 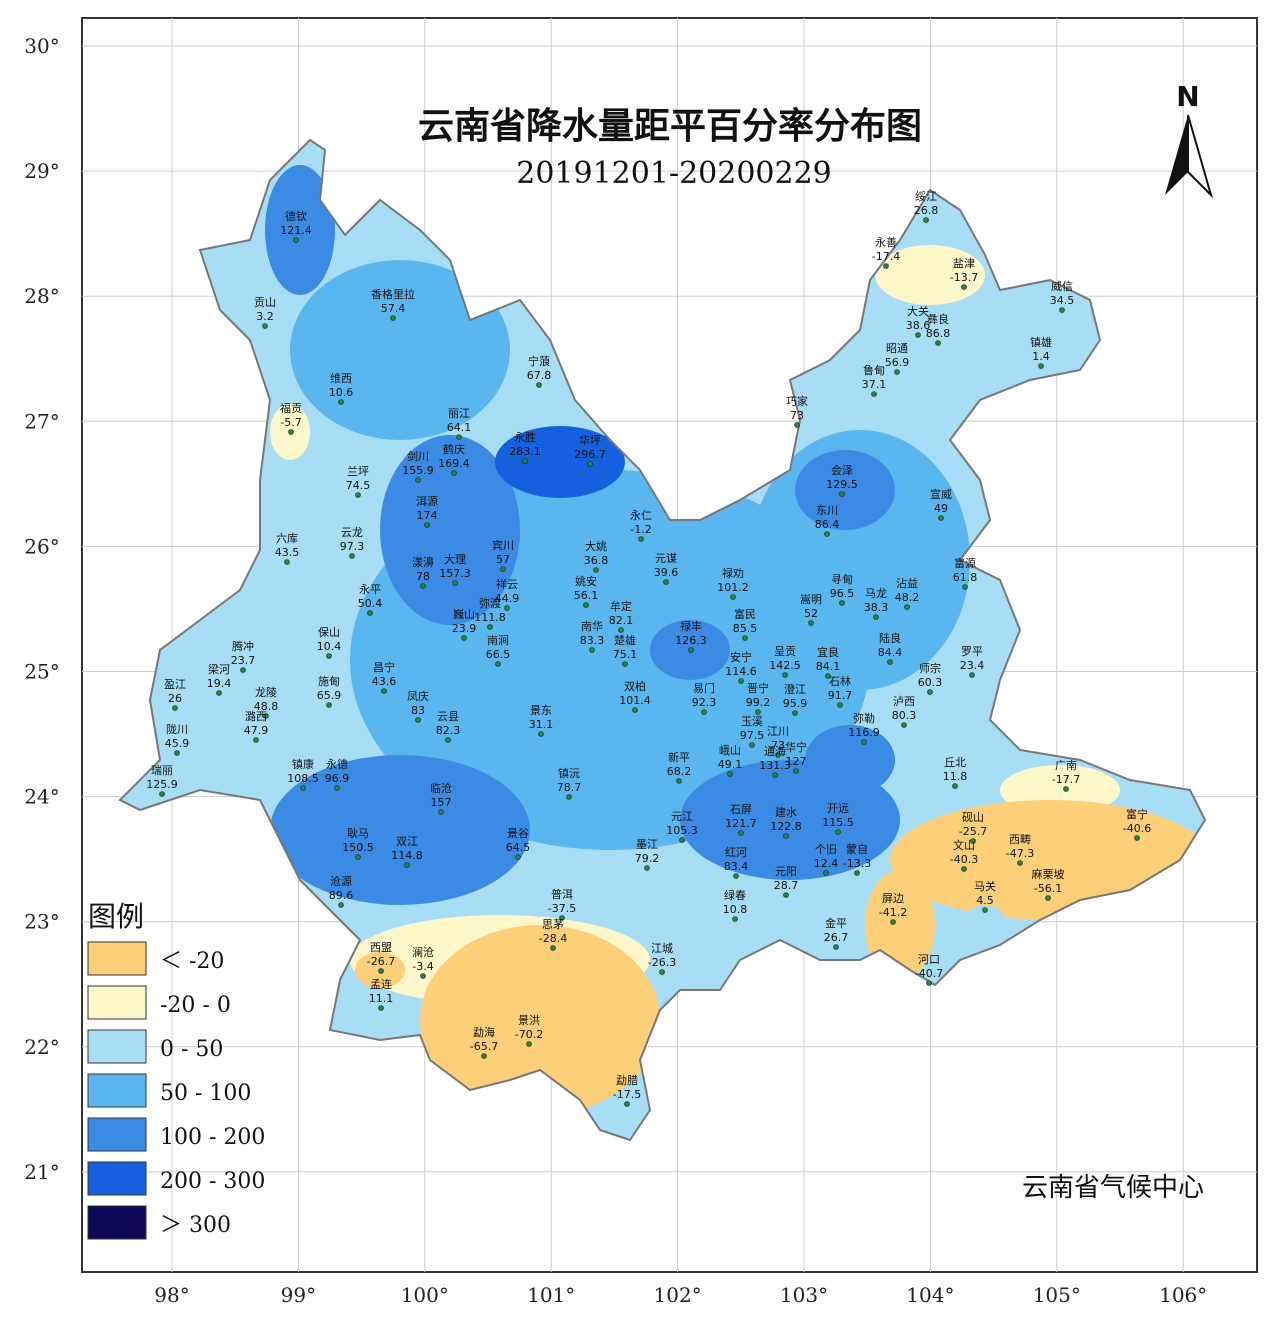 What do you see at coordinates (518, 847) in the screenshot?
I see `station-value: 64.5` at bounding box center [518, 847].